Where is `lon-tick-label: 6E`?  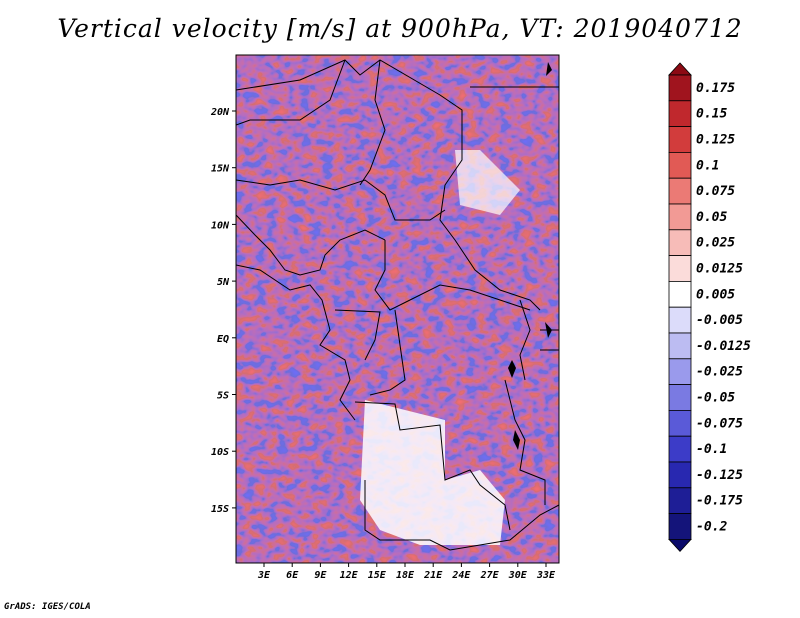 lon-tick-label: 6E is located at coordinates (292, 575).